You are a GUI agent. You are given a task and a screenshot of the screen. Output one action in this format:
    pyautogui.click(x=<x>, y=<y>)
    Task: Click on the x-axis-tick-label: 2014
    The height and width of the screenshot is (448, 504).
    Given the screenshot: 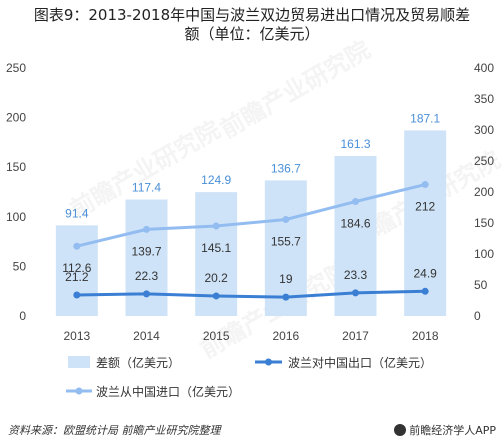 What is the action you would take?
    pyautogui.click(x=146, y=336)
    